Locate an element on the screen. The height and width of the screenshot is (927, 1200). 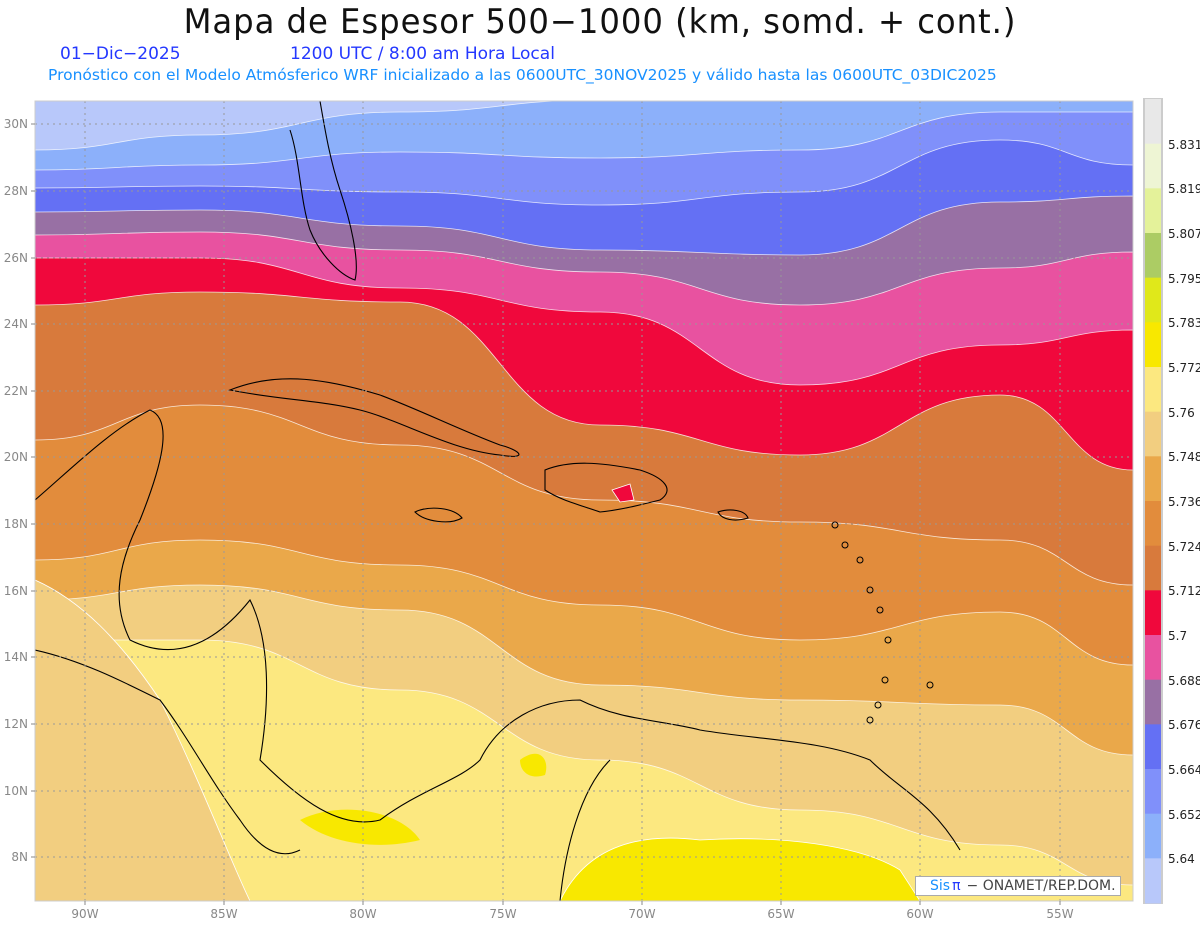
band-tan-west is located at coordinates (143, 740).